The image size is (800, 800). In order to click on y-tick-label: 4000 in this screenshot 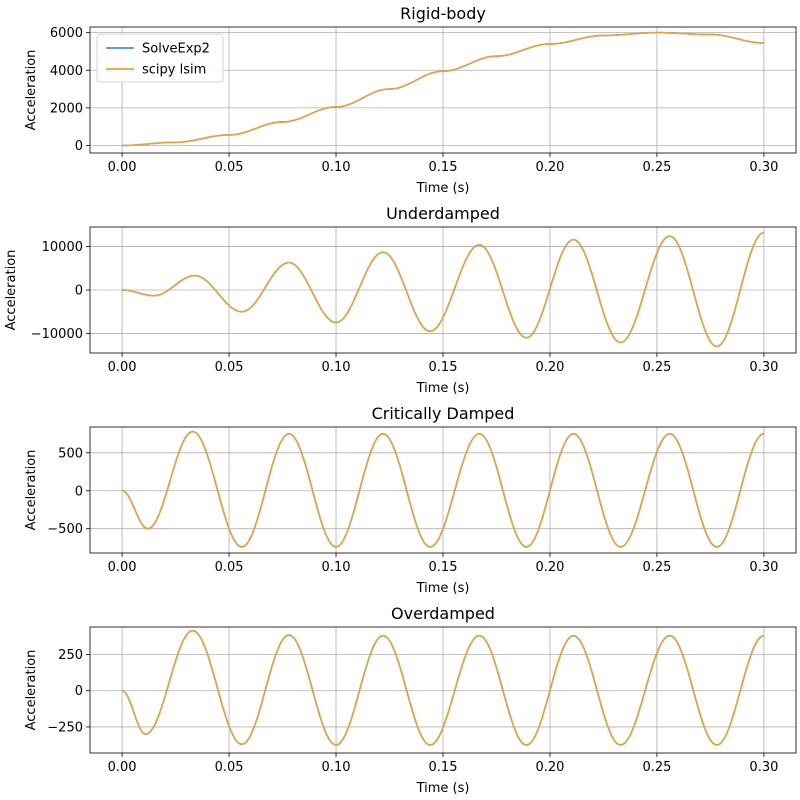, I will do `click(66, 71)`.